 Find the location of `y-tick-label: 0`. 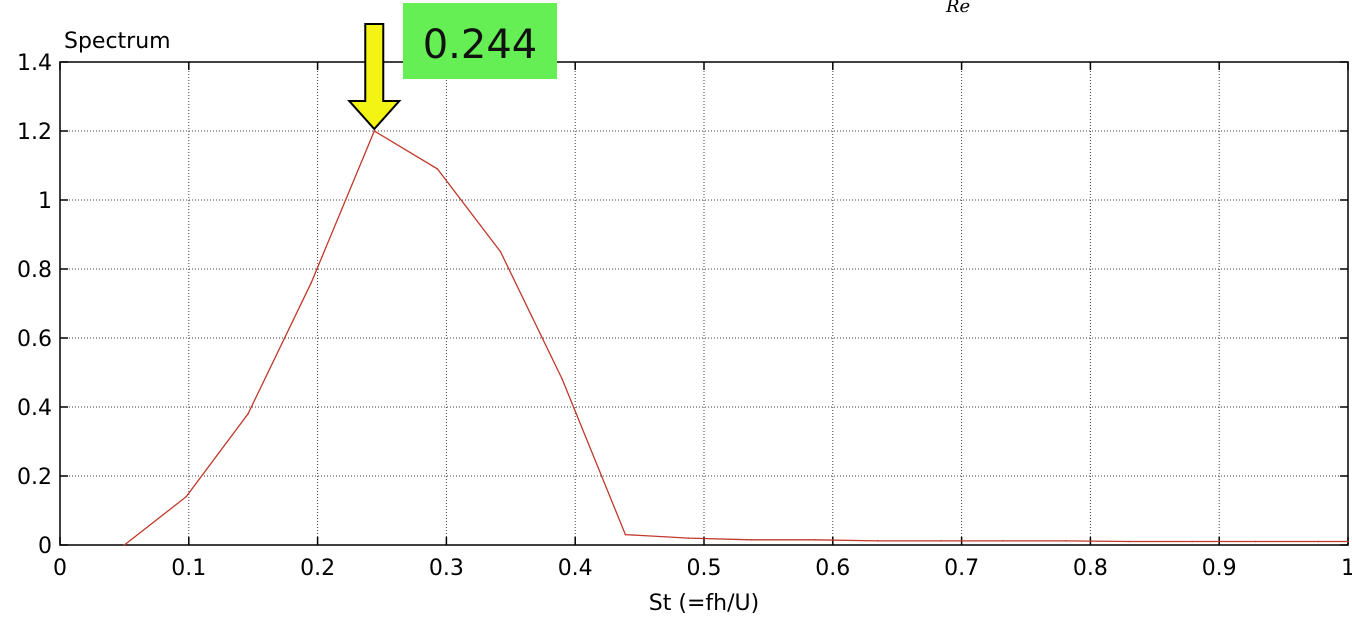

y-tick-label: 0 is located at coordinates (45, 546).